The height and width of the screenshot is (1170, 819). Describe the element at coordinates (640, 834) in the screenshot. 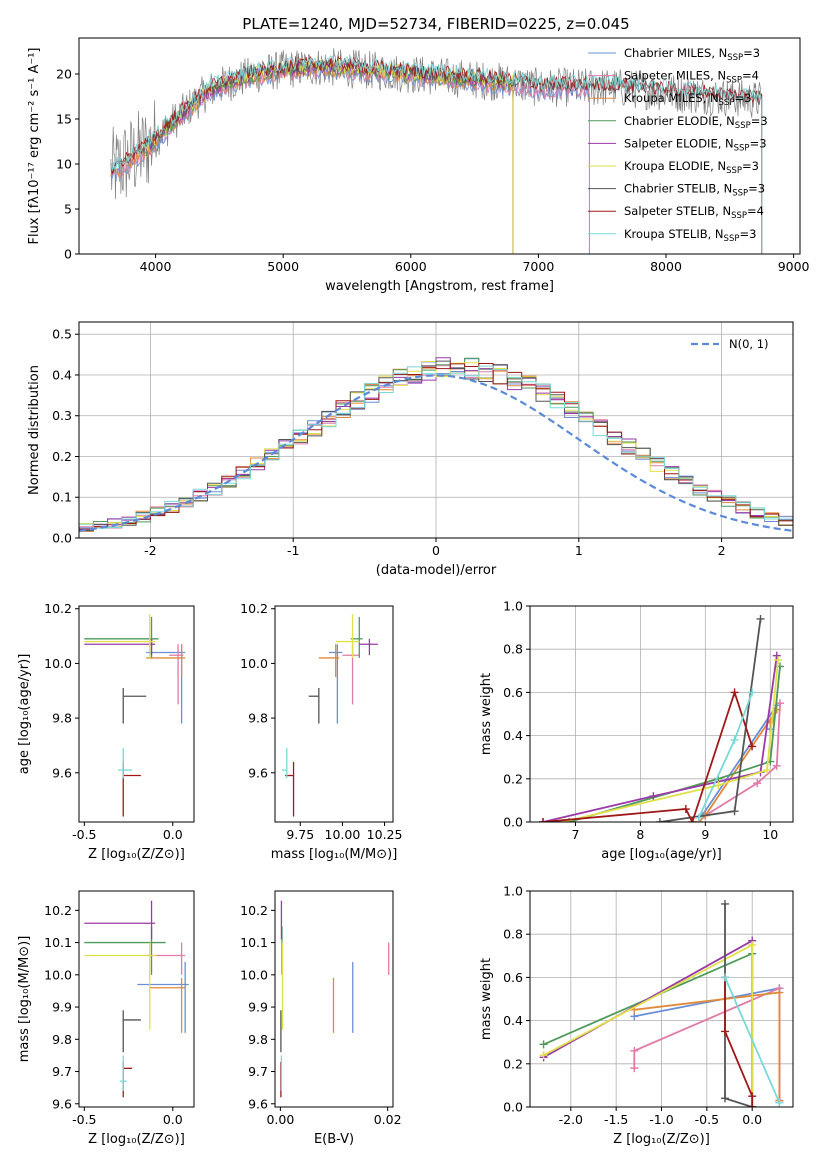

I see `x-tick-label: 8` at that location.